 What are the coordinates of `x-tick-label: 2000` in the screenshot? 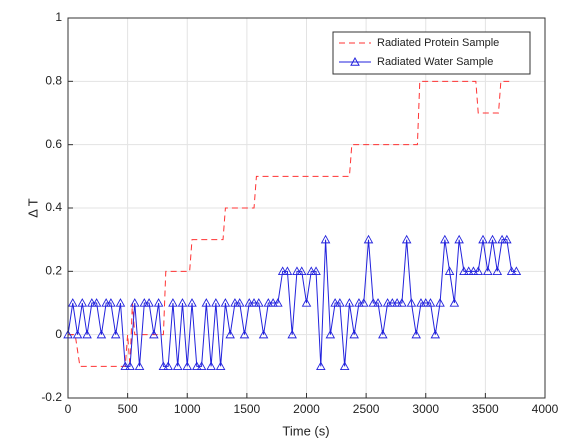 It's located at (306, 409).